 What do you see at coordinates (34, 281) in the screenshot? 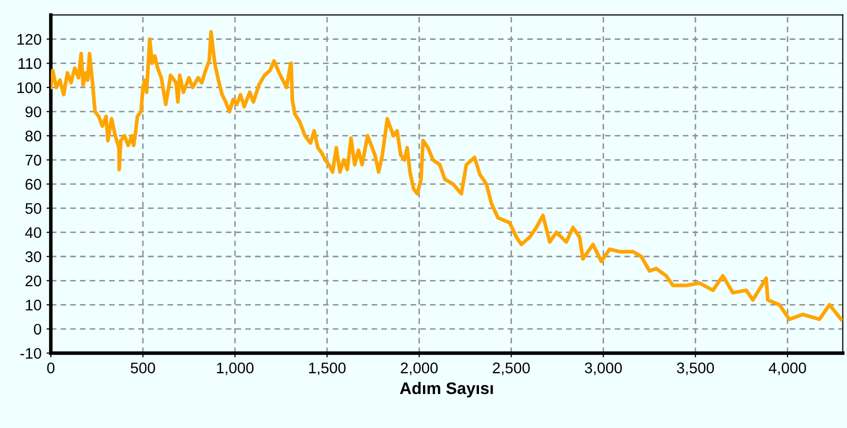
I see `y-tick-label: 20` at bounding box center [34, 281].